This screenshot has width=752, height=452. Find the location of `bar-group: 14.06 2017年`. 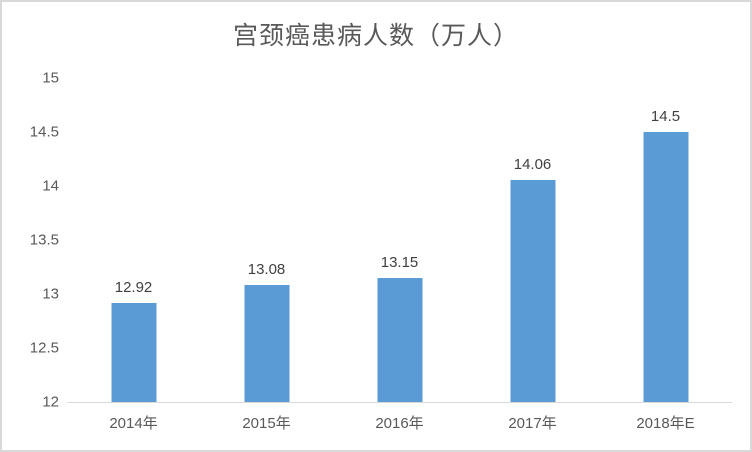

bar-group: 14.06 2017年 is located at coordinates (532, 255).